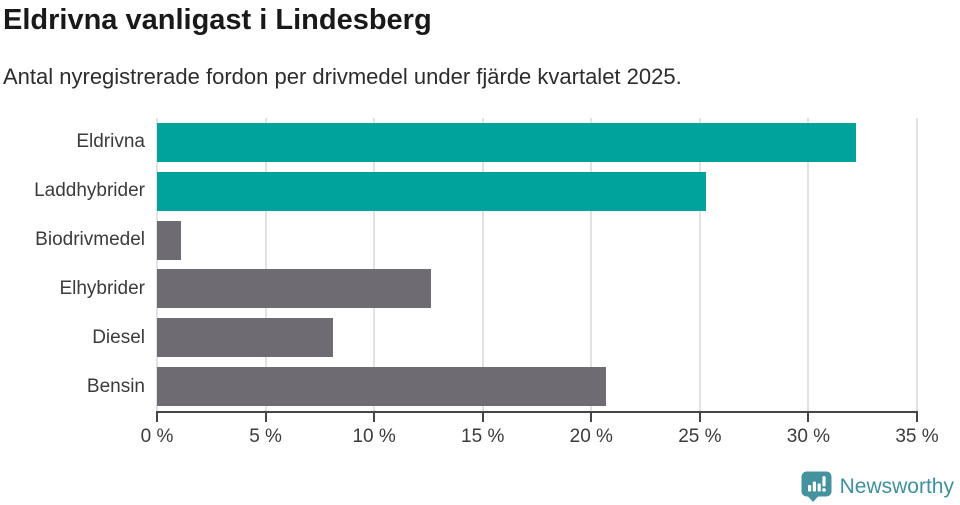 The width and height of the screenshot is (960, 505). What do you see at coordinates (217, 20) in the screenshot?
I see `chart-title: Eldrivna vanligast i Lindesberg` at bounding box center [217, 20].